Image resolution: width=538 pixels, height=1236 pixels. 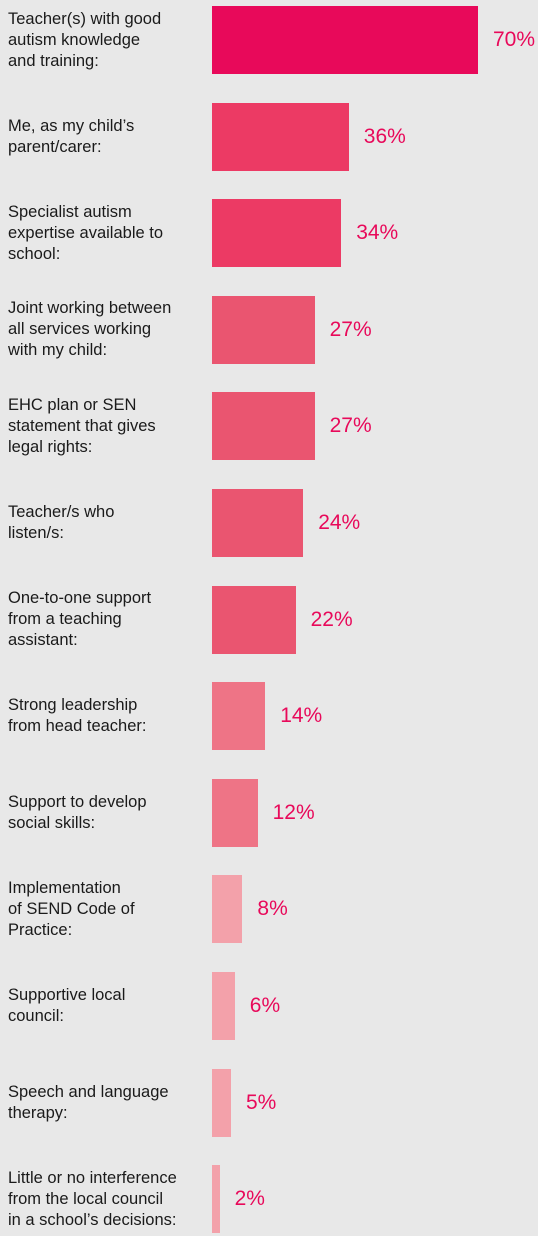 What do you see at coordinates (272, 909) in the screenshot?
I see `value-label: 8%` at bounding box center [272, 909].